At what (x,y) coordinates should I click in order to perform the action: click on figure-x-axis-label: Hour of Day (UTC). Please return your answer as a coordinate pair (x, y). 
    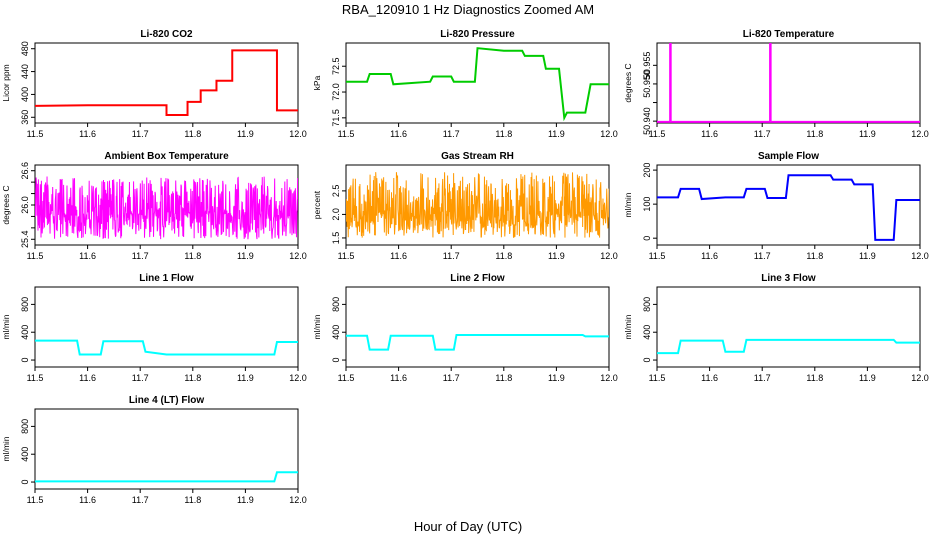
    Looking at the image, I should click on (468, 526).